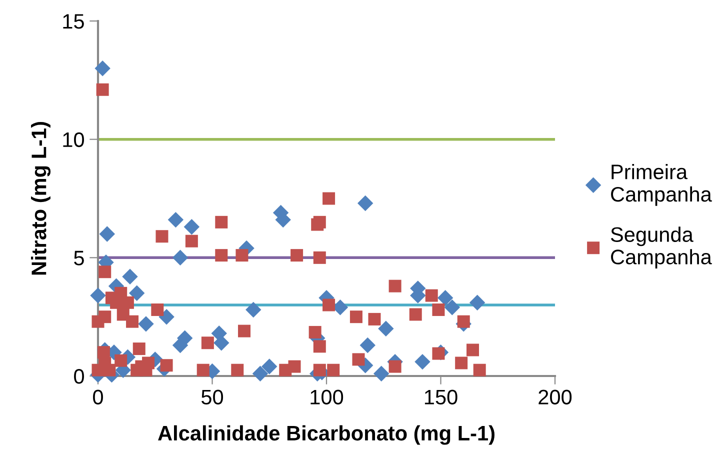  I want to click on x-tick-label: 0, so click(98, 397).